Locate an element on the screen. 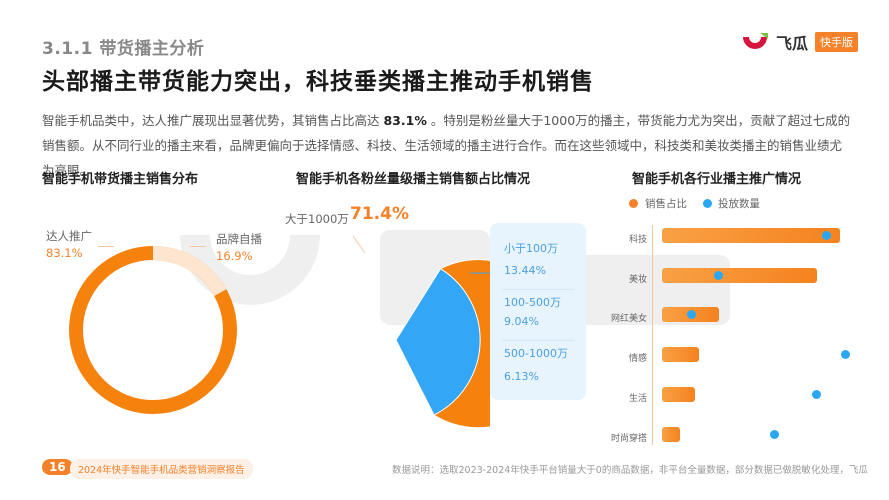 This screenshot has height=500, width=889. donut-label-brand: 品牌自播 is located at coordinates (239, 239).